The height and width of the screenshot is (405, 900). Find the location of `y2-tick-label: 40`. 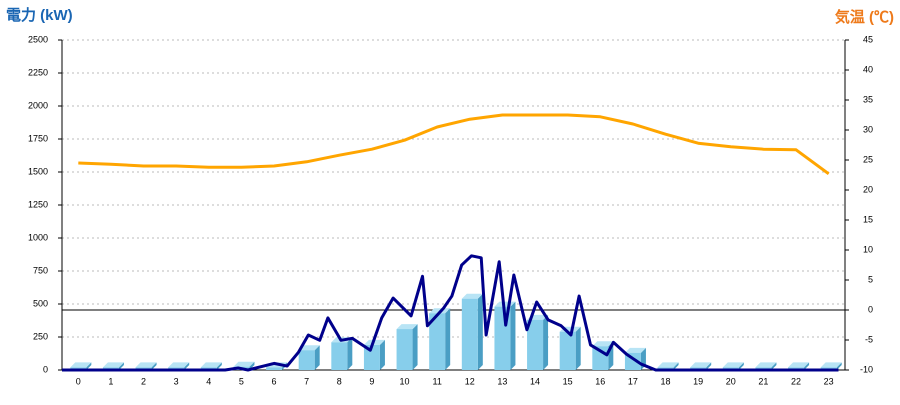

y2-tick-label: 40 is located at coordinates (868, 69).